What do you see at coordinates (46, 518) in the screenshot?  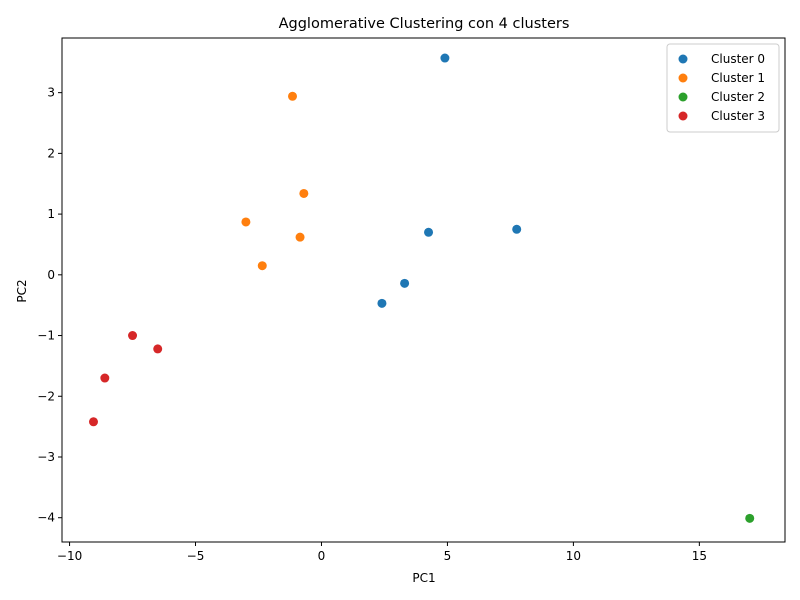 I see `y-tick-label: −4` at bounding box center [46, 518].